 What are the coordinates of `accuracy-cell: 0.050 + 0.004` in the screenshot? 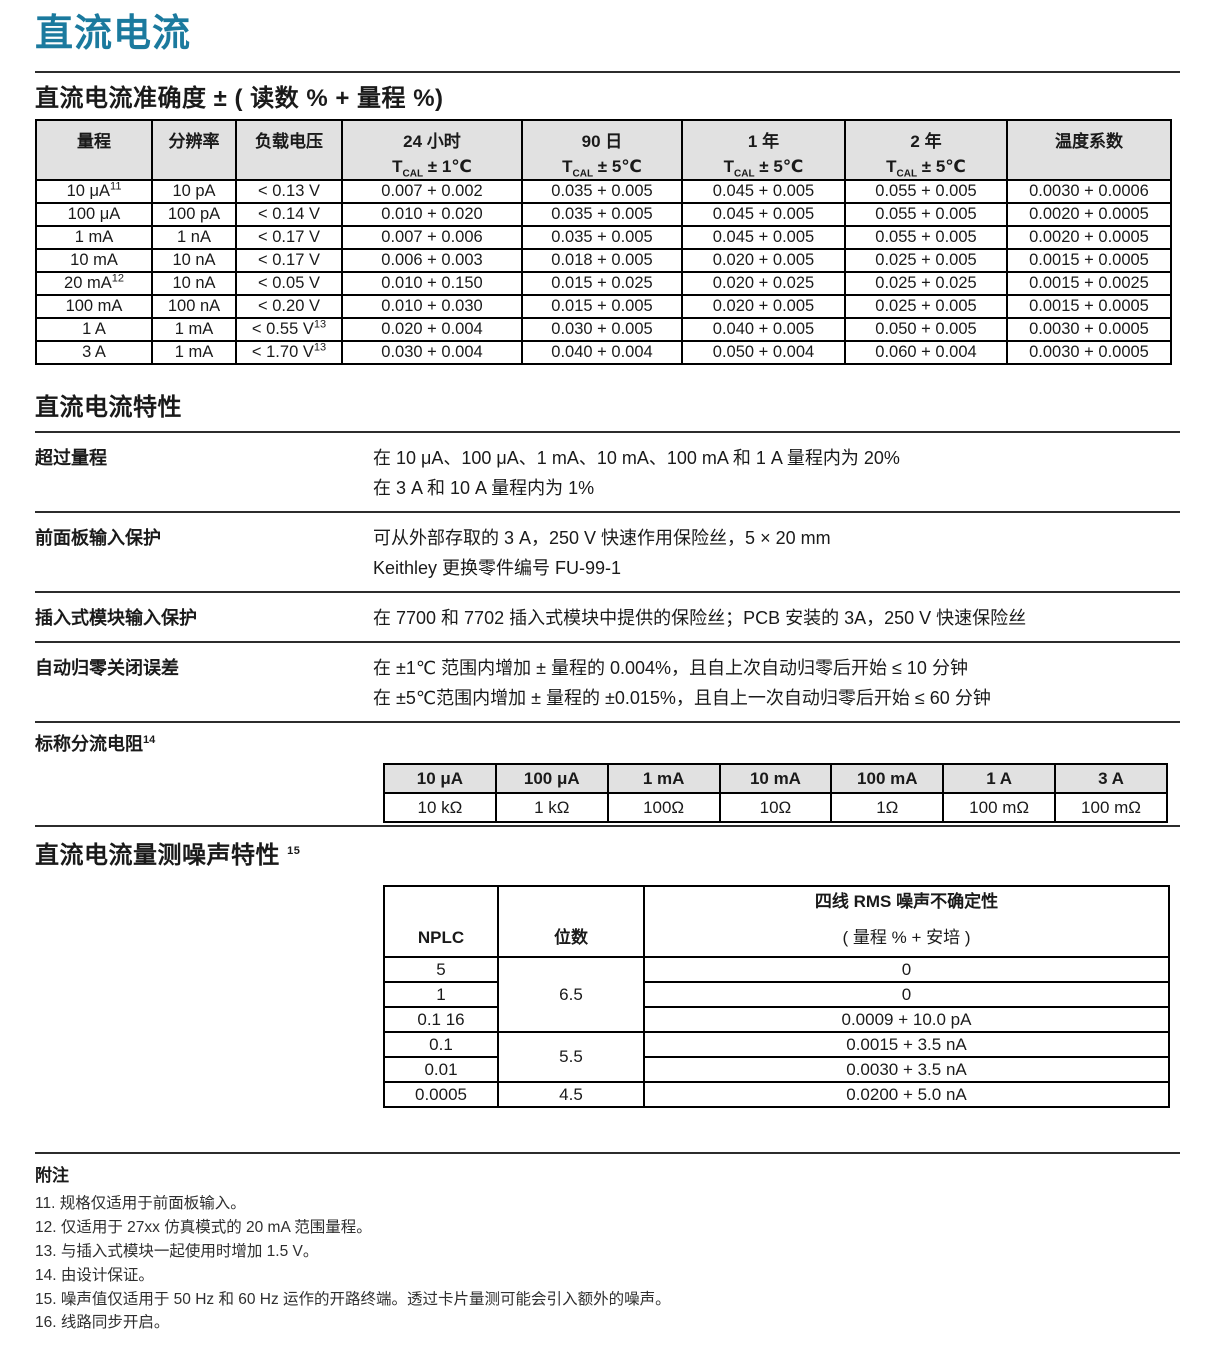 It's located at (763, 353).